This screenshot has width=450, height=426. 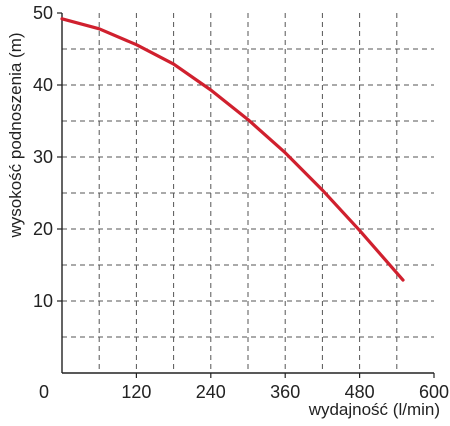 I want to click on x-tick-label: 360, so click(x=285, y=392).